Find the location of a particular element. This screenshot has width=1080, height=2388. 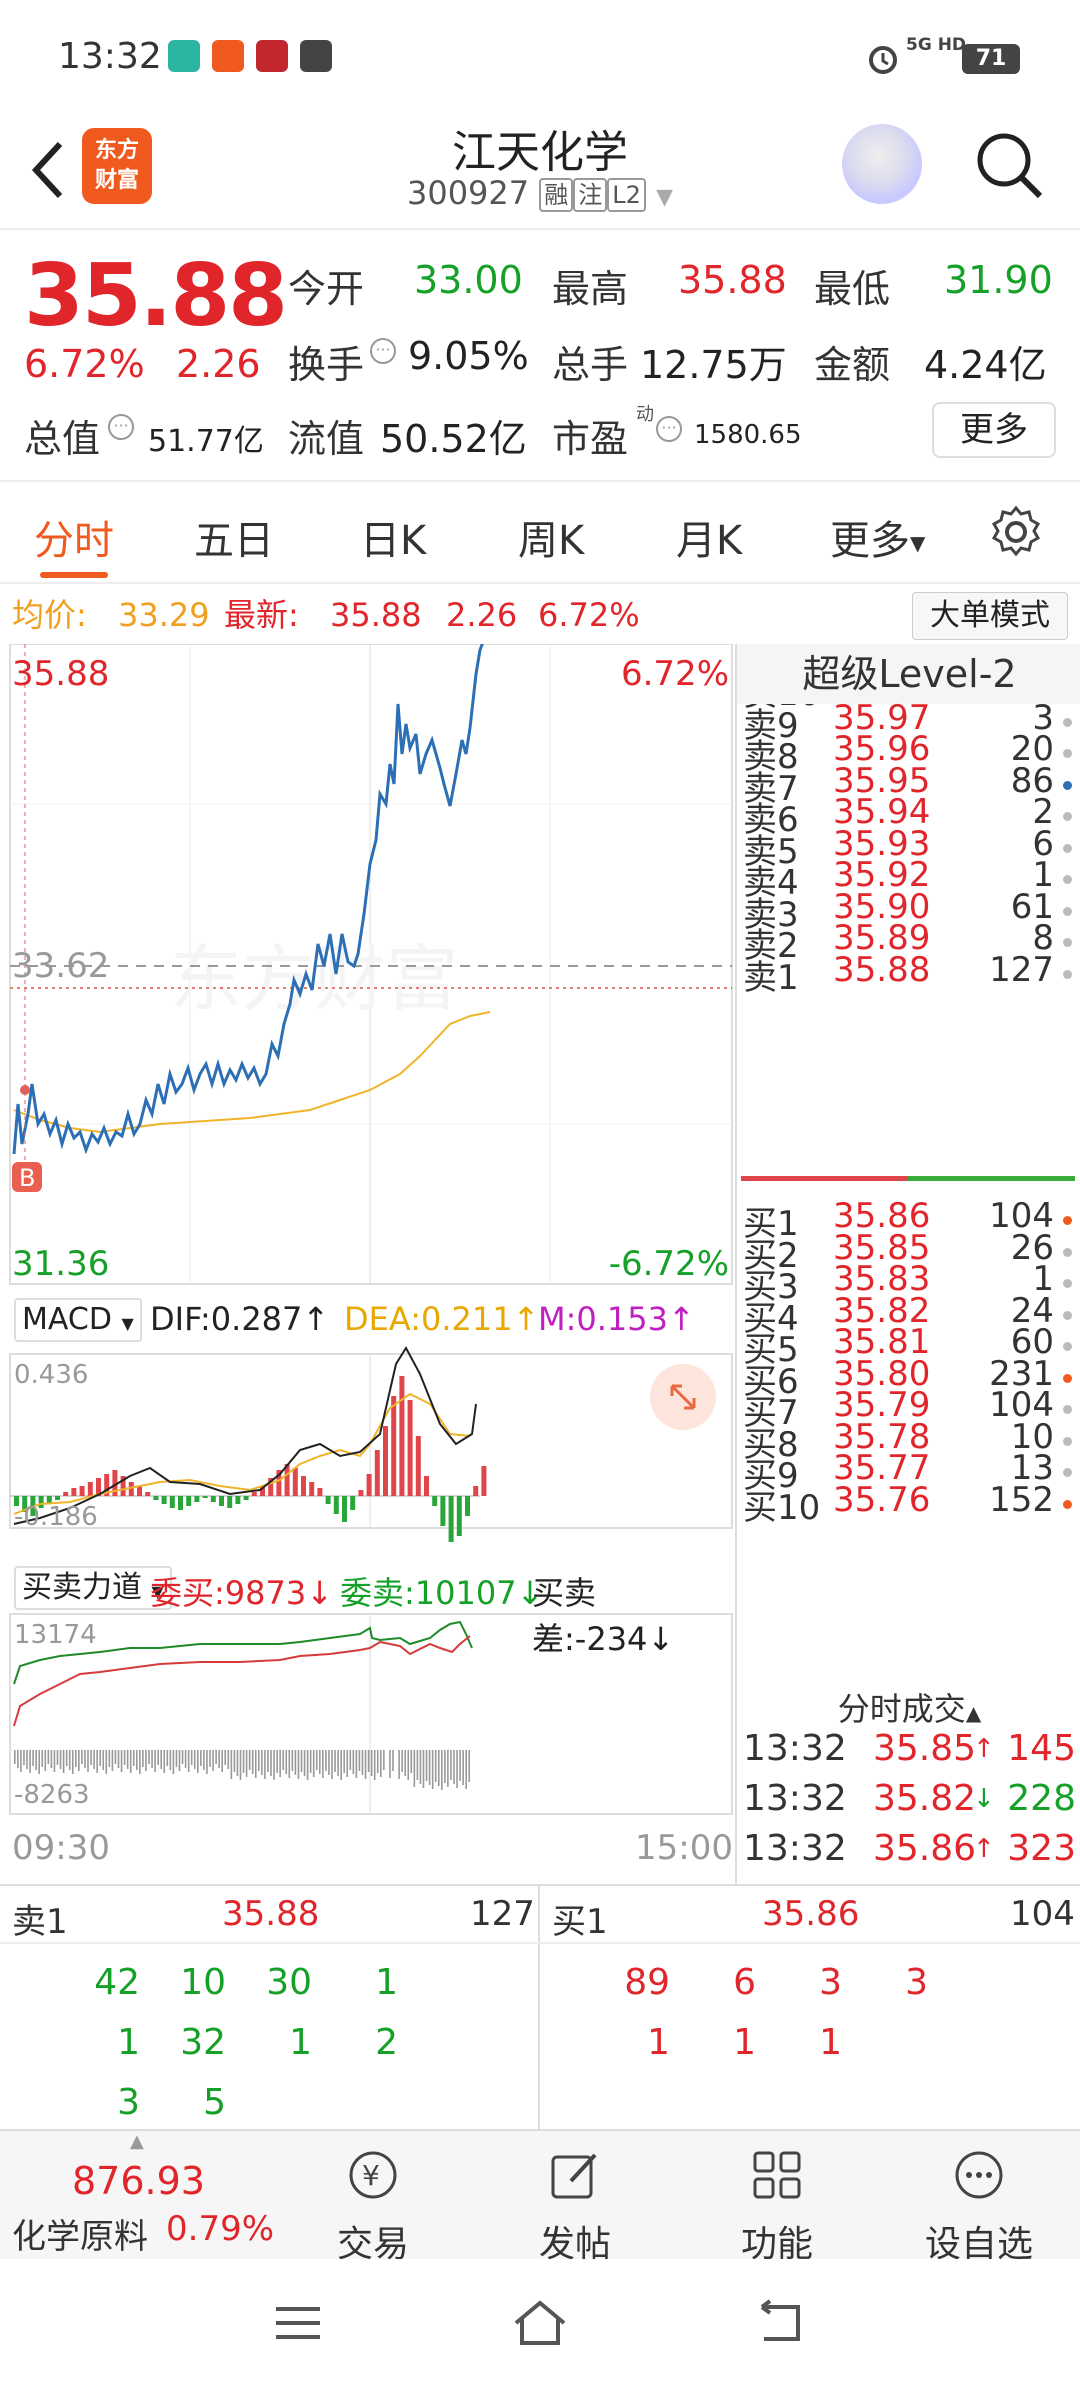

force-pane-frame is located at coordinates (371, 1714).